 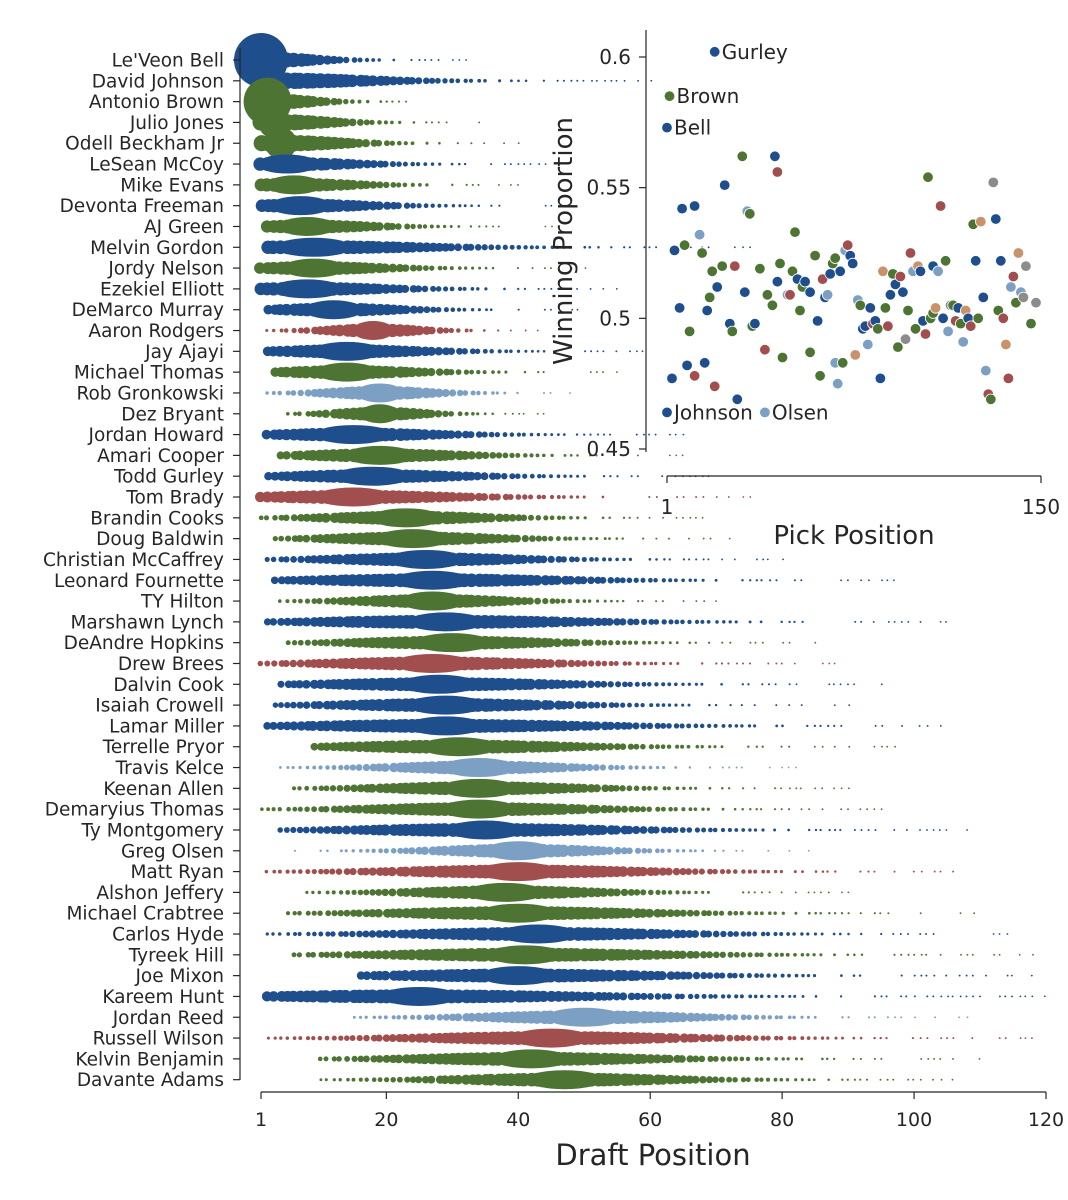 I want to click on main-x-tick-label: 80, so click(x=782, y=1120).